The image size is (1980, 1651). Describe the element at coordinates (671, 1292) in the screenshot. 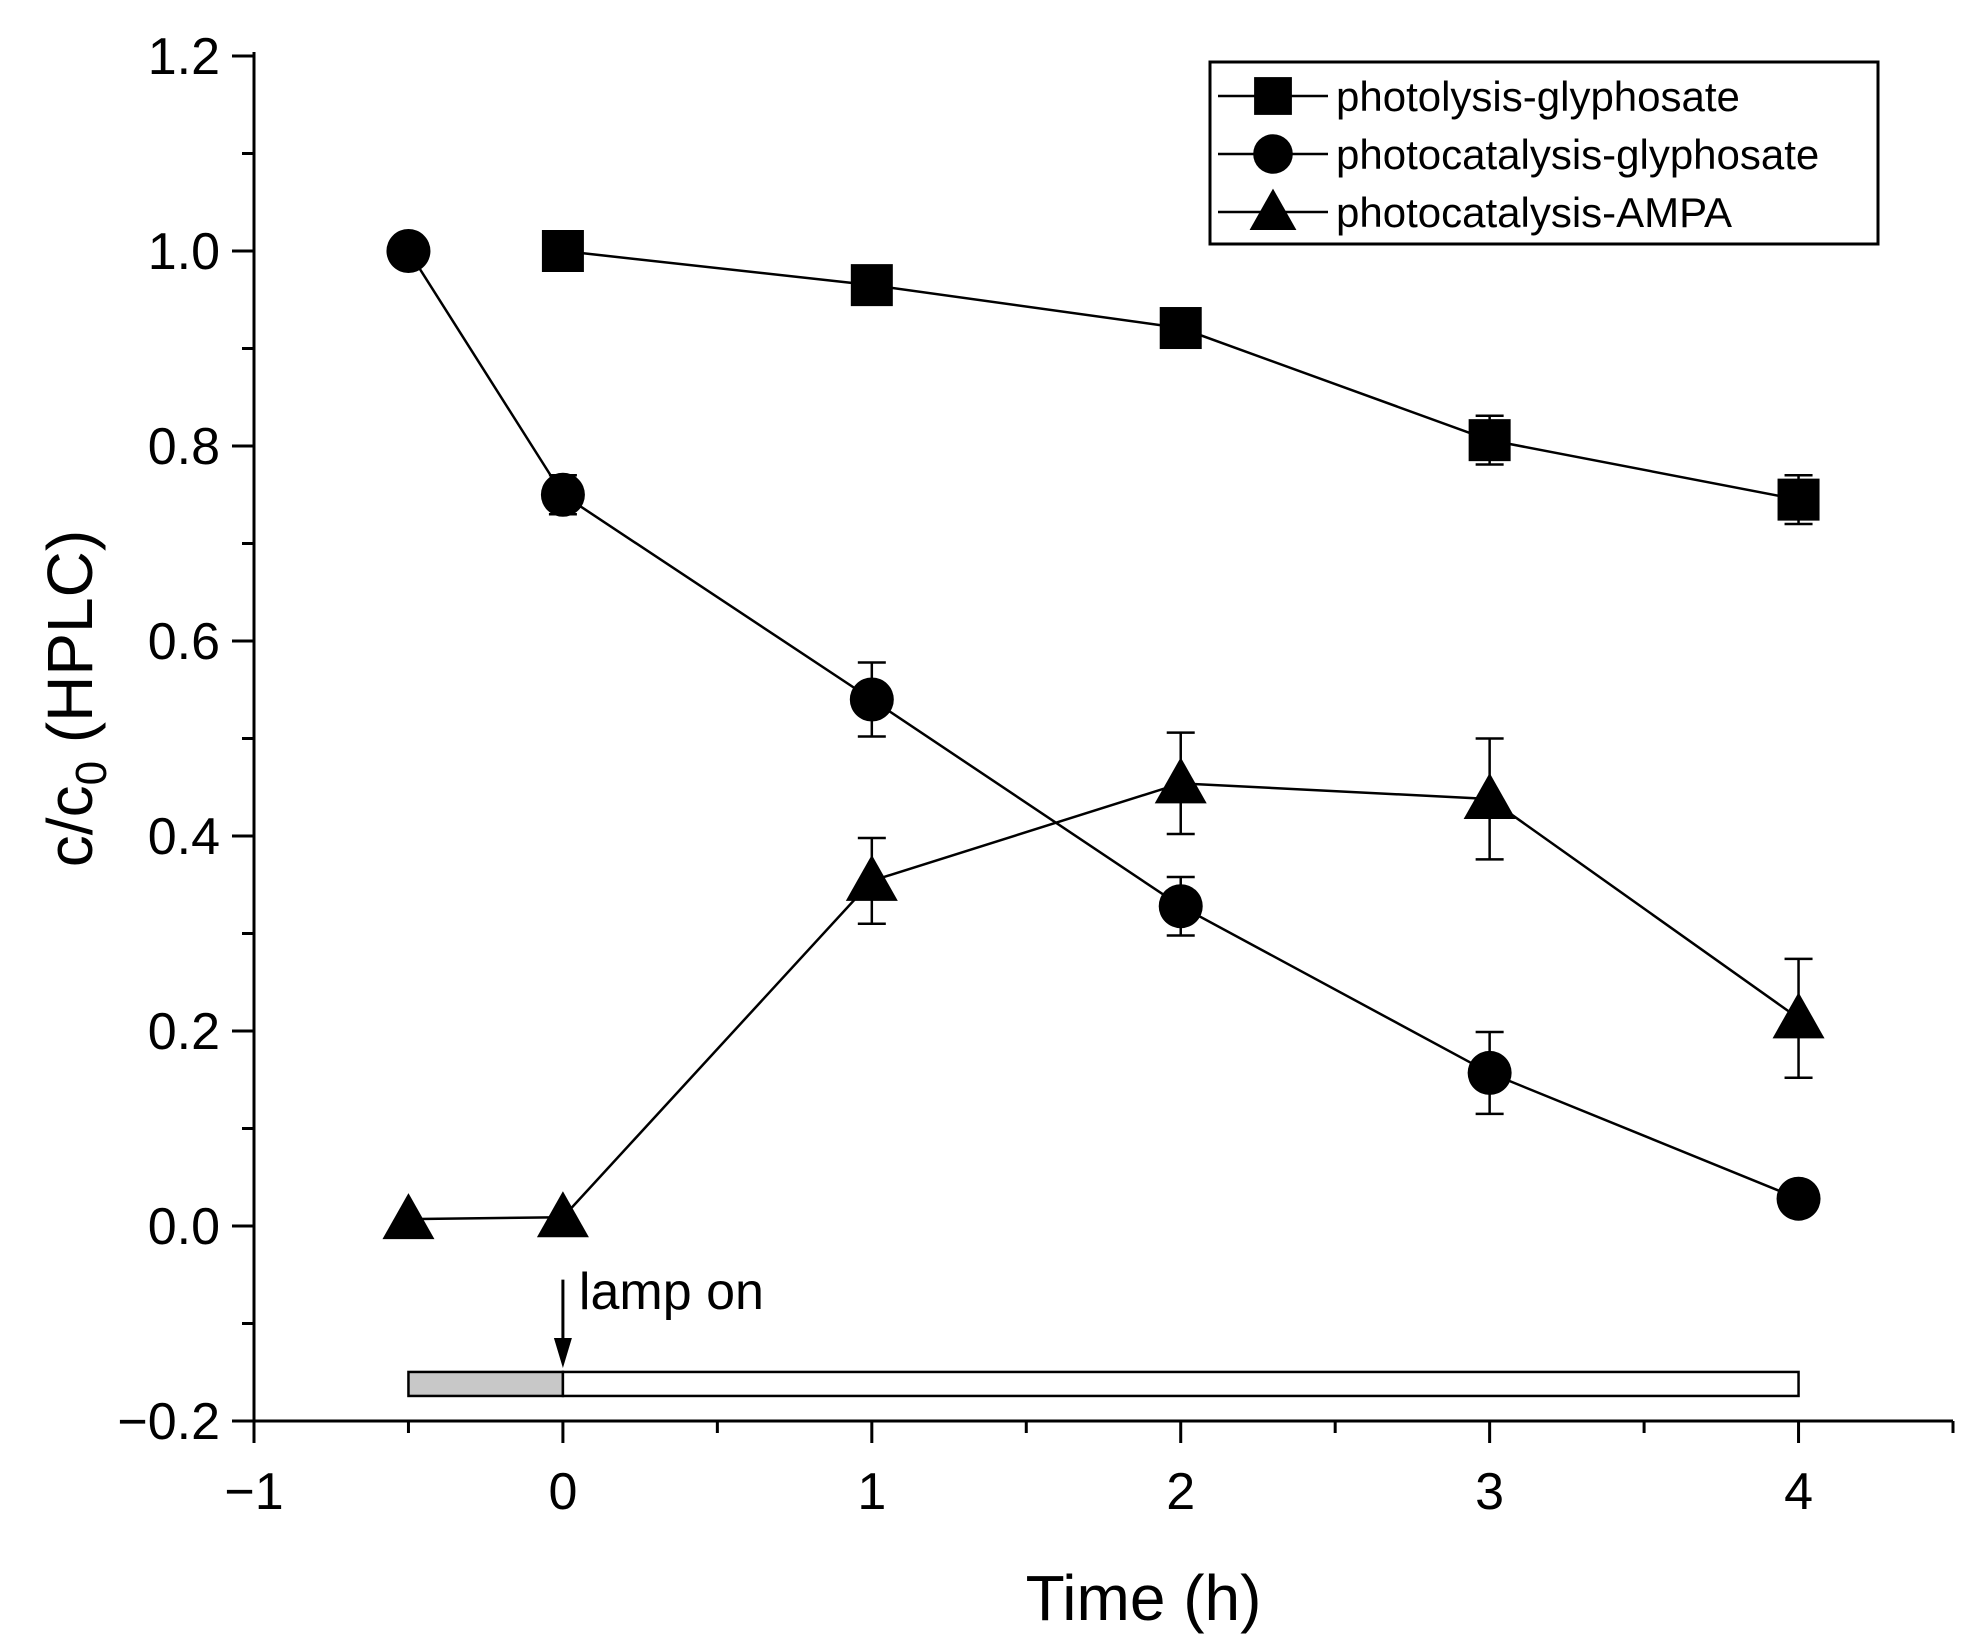

I see `lamp-on-label: lamp on` at that location.